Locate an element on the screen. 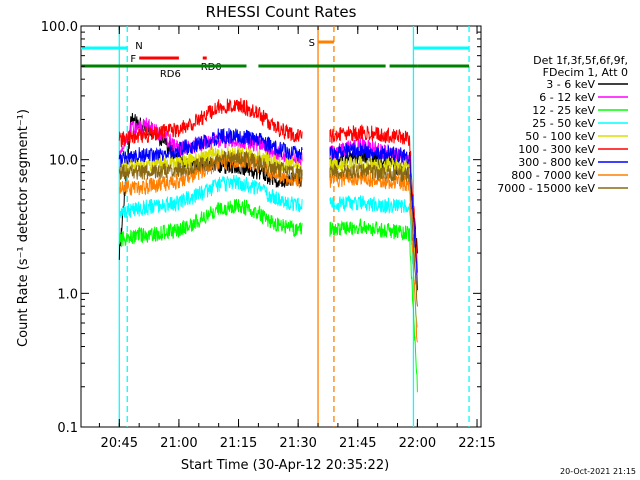 The width and height of the screenshot is (640, 480). legend-entry: 50 - 100 keV is located at coordinates (560, 136).